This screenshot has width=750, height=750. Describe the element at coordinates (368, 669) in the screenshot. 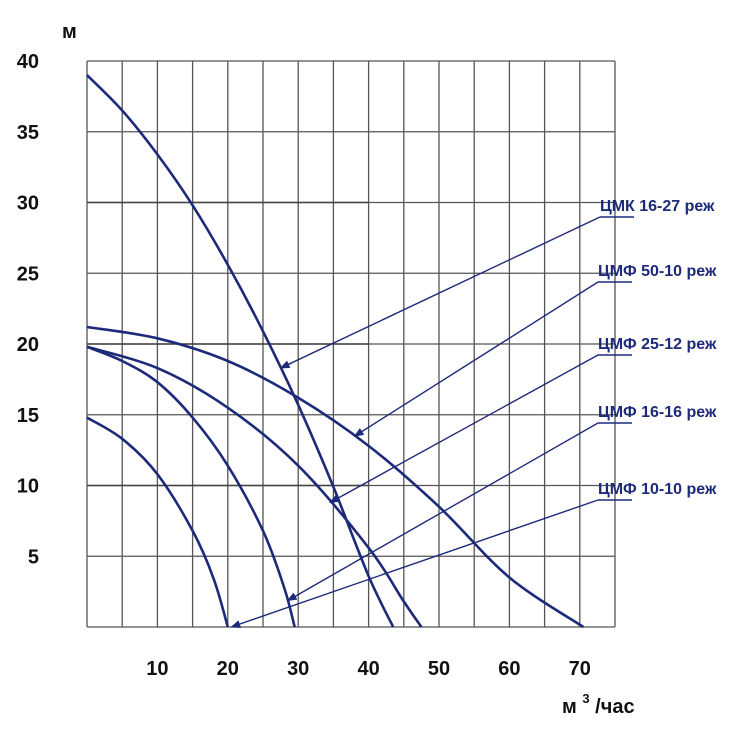

I see `x-tick-label: 40` at that location.